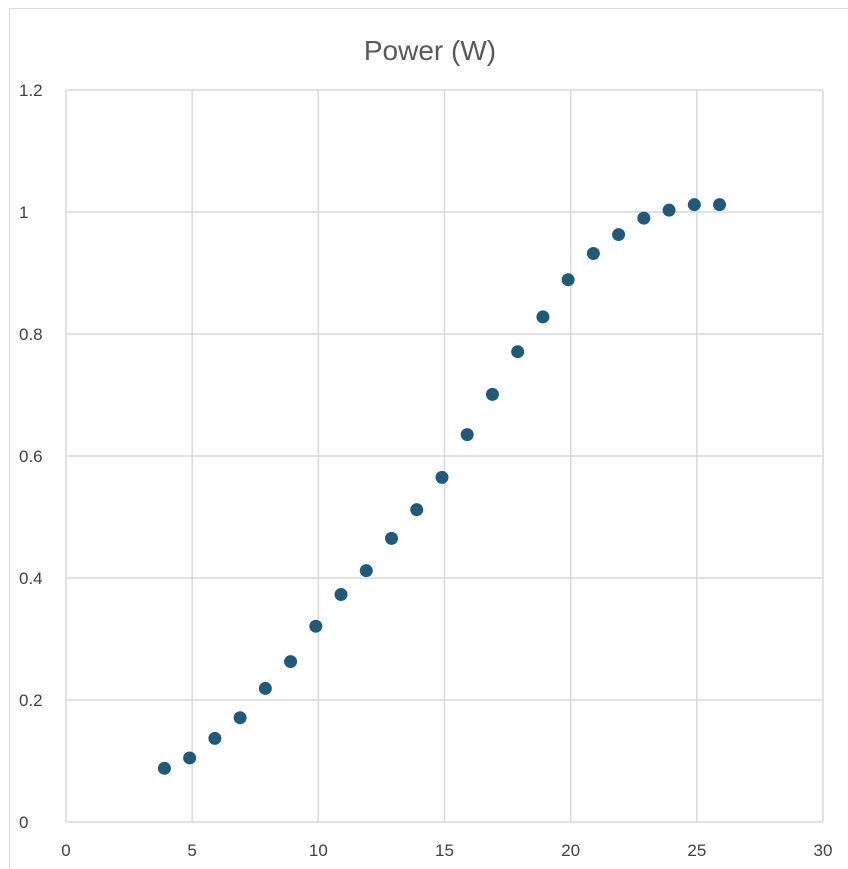 The height and width of the screenshot is (869, 848). Describe the element at coordinates (696, 850) in the screenshot. I see `x-tick-label: 25` at that location.